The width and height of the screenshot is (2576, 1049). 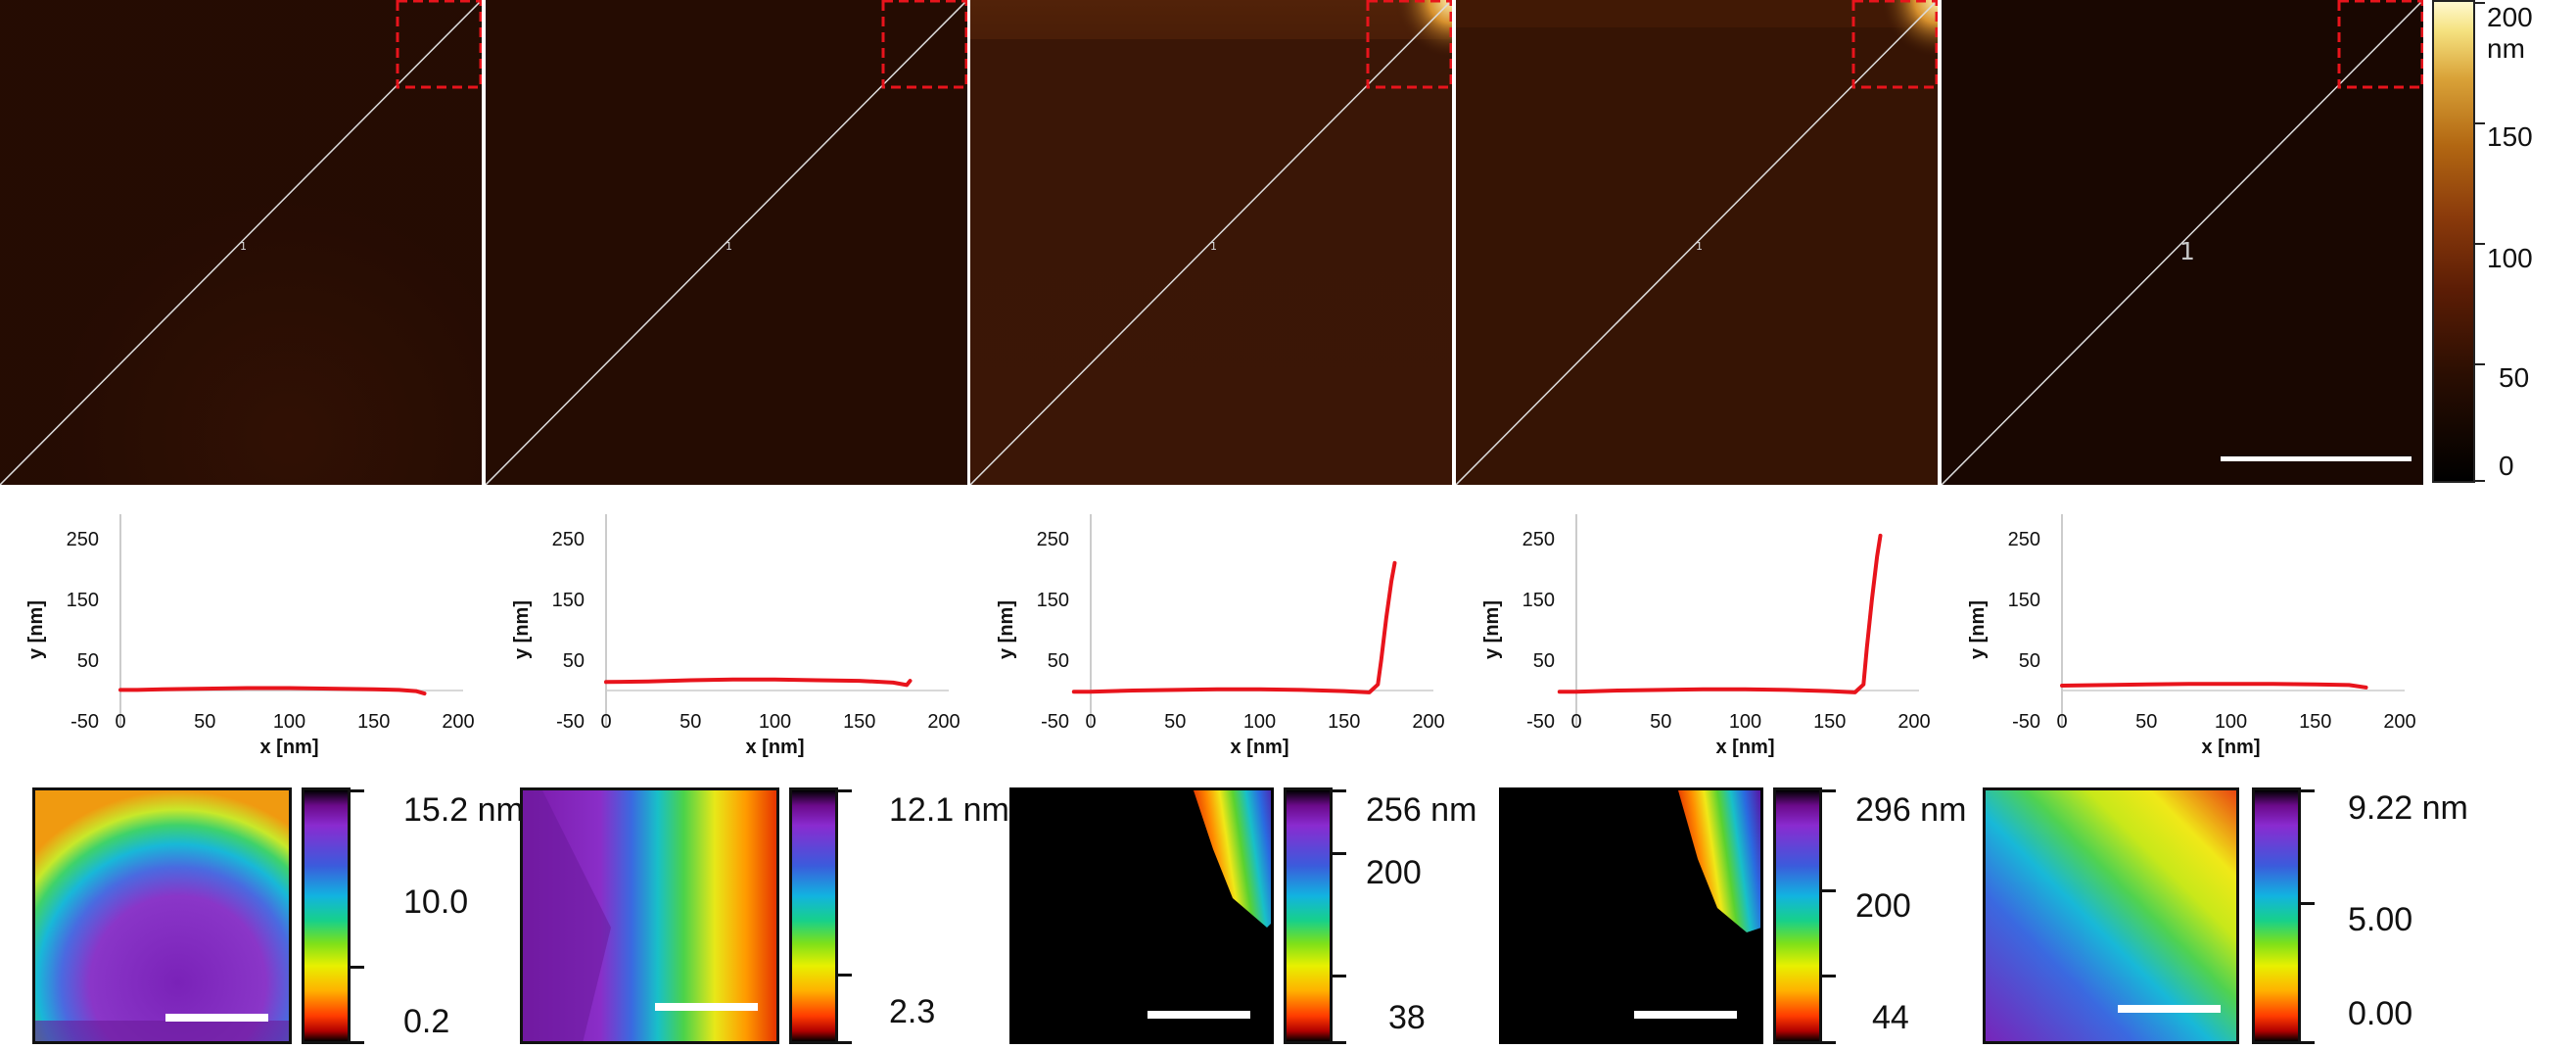 What do you see at coordinates (1407, 1017) in the screenshot?
I see `colorbar-label: 38` at bounding box center [1407, 1017].